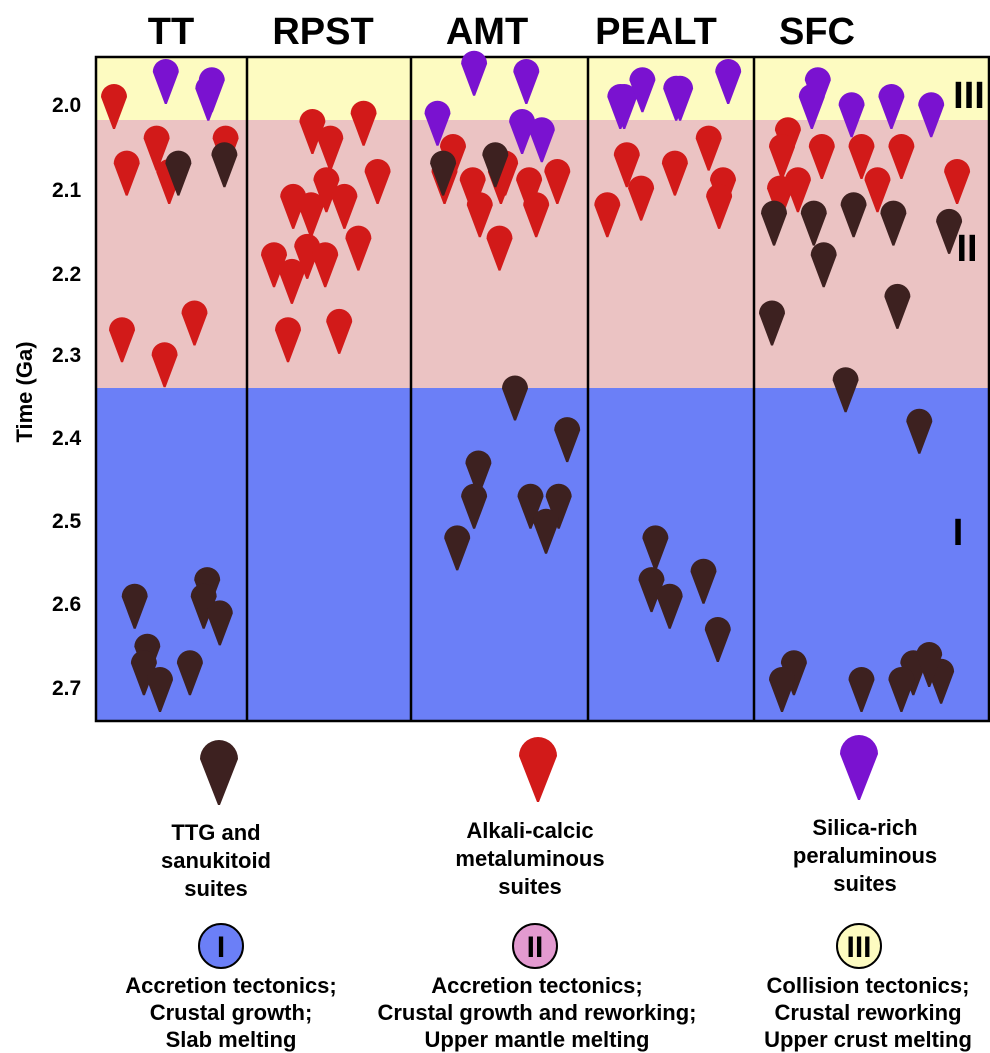  Describe the element at coordinates (535, 947) in the screenshot. I see `stage-II-numeral: II` at that location.